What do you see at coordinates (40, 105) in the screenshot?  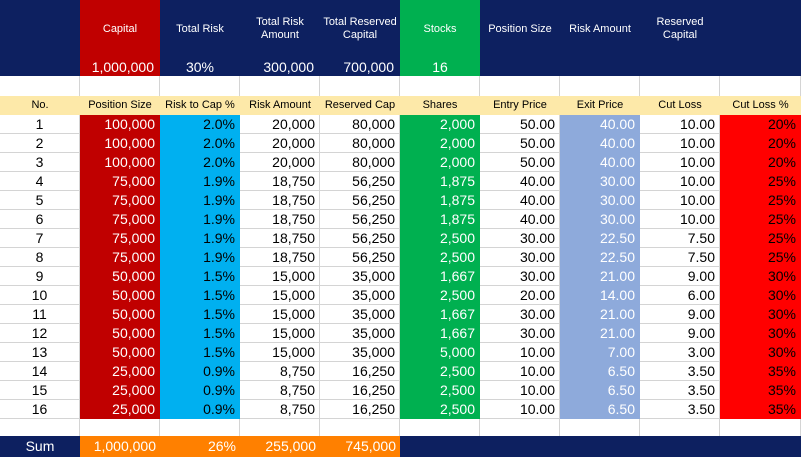 I see `column-header: No.` at bounding box center [40, 105].